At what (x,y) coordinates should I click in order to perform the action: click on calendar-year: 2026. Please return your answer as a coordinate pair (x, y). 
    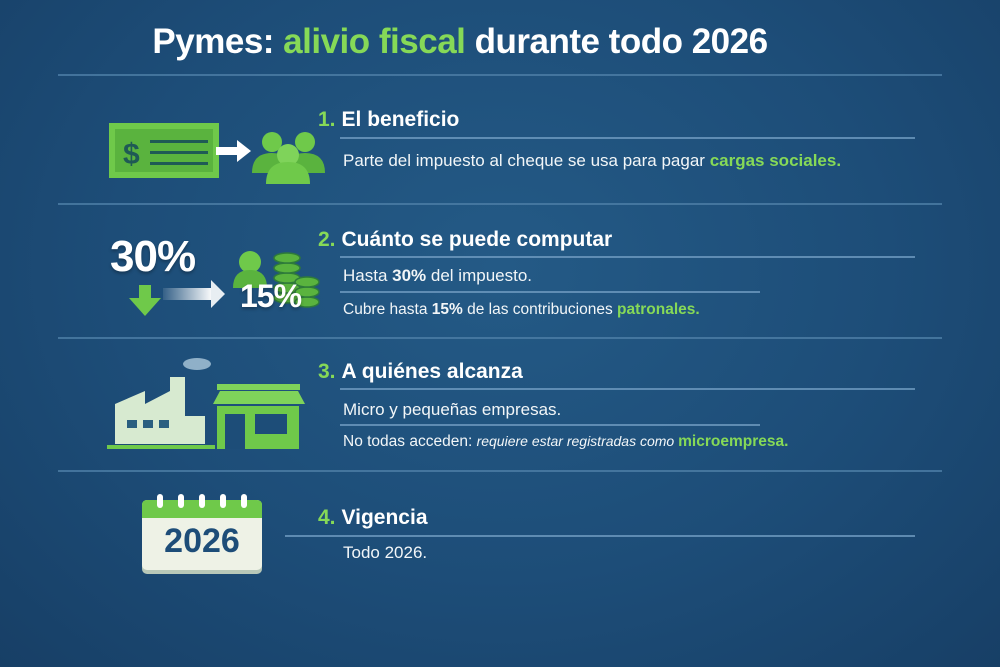
    Looking at the image, I should click on (202, 541).